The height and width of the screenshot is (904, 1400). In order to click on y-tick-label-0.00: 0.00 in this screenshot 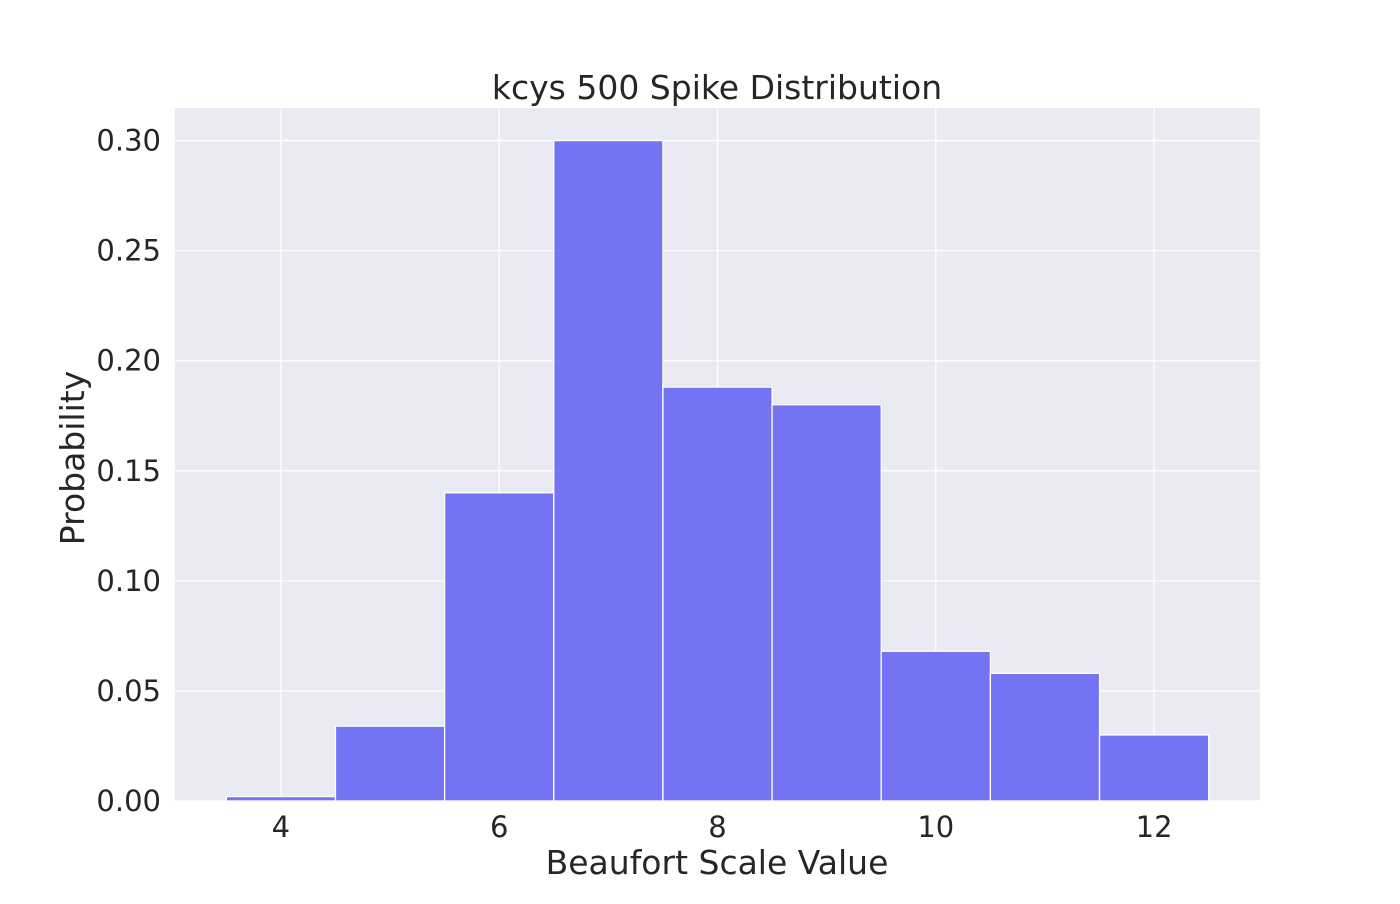, I will do `click(128, 801)`.